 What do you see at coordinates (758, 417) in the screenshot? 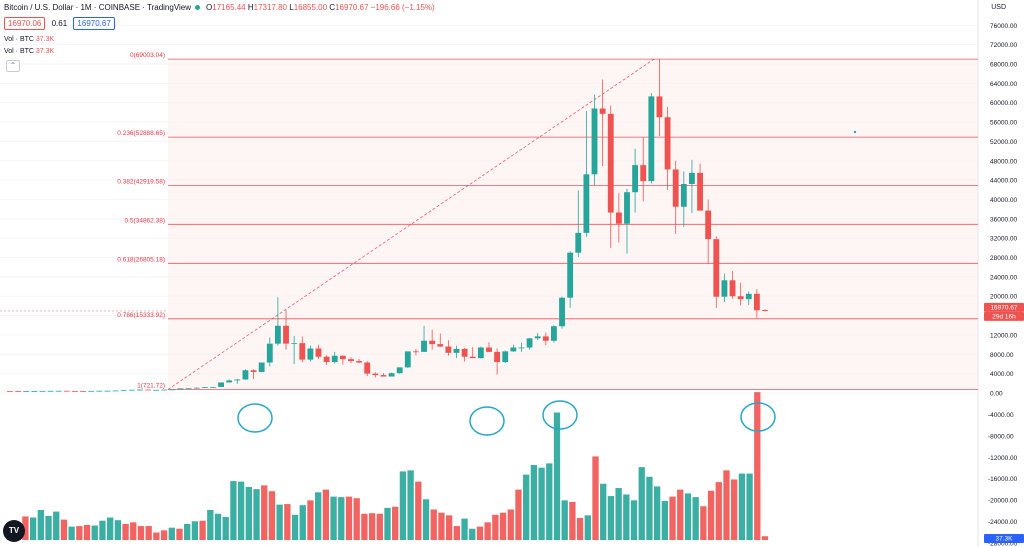
I see `annotation-circle` at bounding box center [758, 417].